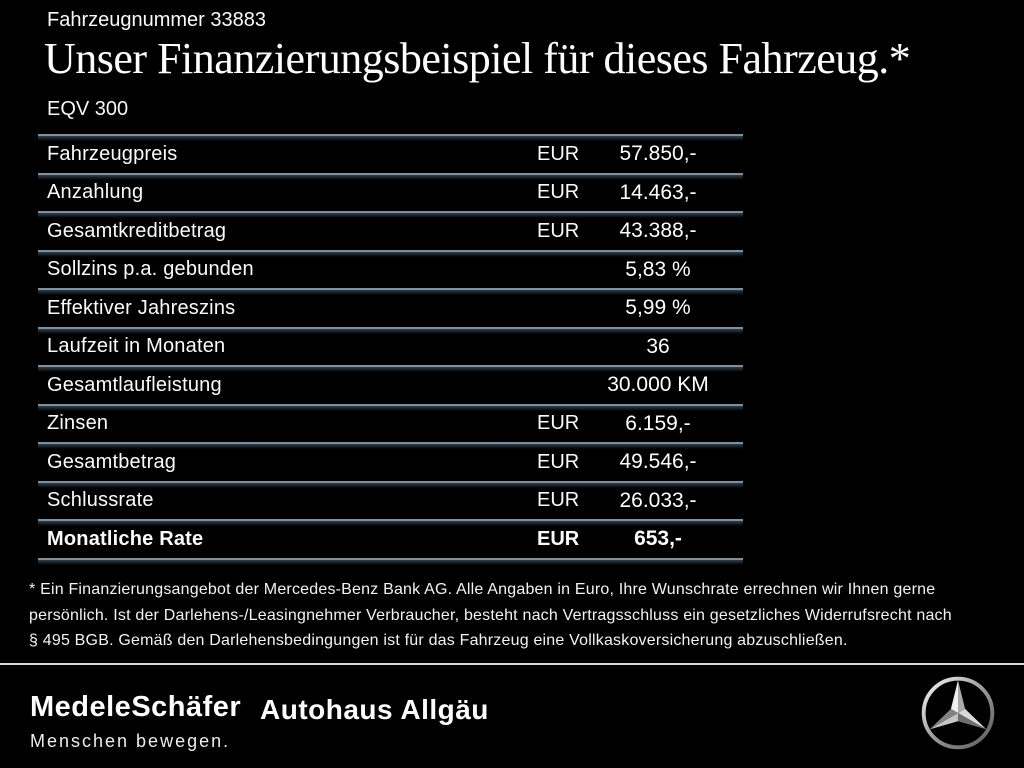 This screenshot has width=1024, height=768. Describe the element at coordinates (390, 307) in the screenshot. I see `table-row: Effektiver Jahreszins 5,99 %` at that location.